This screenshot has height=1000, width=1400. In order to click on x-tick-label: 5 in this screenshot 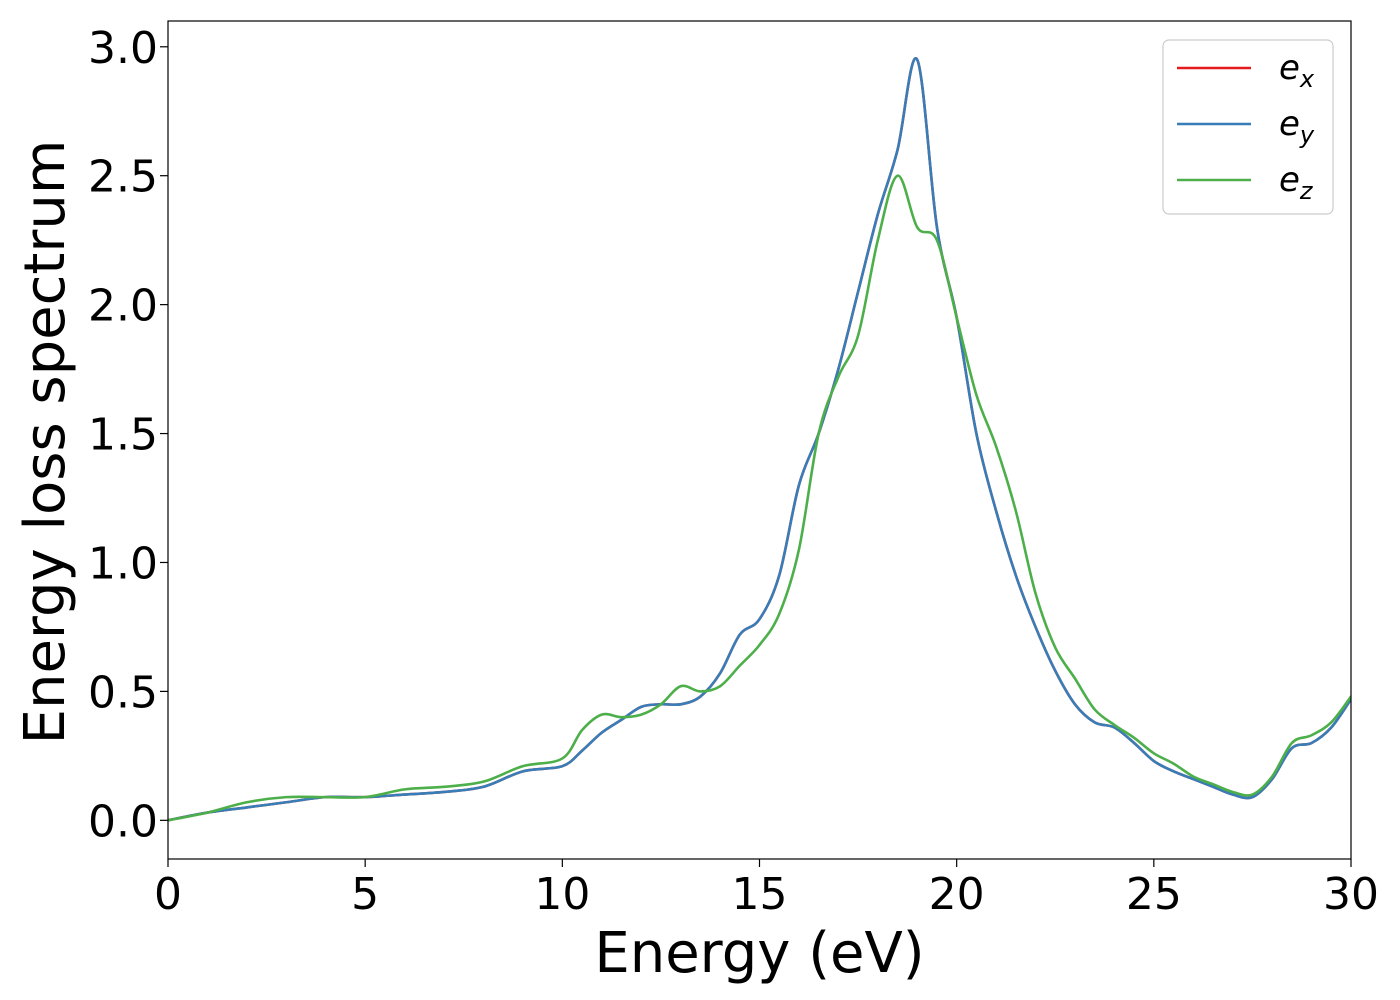, I will do `click(365, 894)`.